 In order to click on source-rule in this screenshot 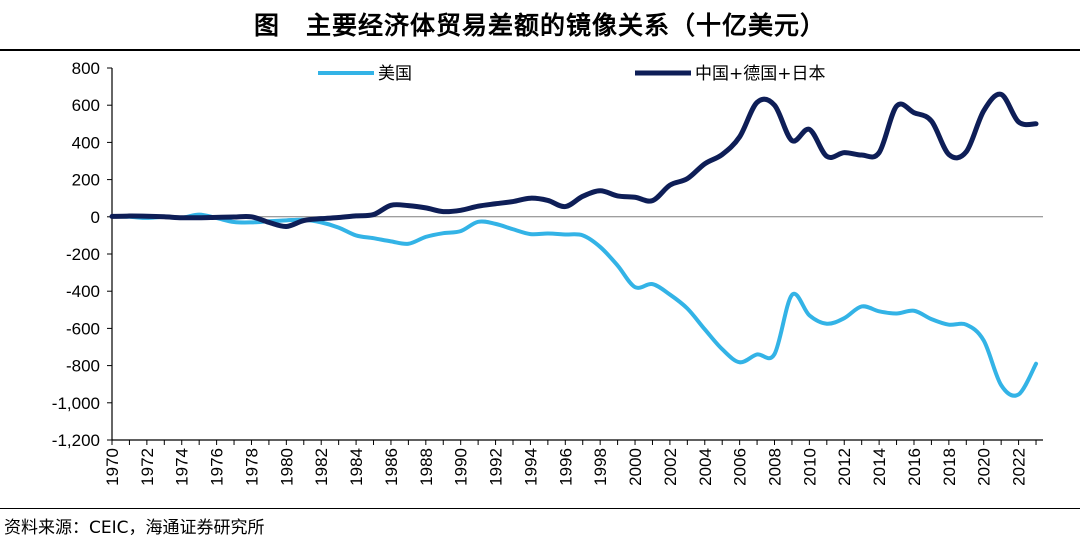, I will do `click(540, 508)`.